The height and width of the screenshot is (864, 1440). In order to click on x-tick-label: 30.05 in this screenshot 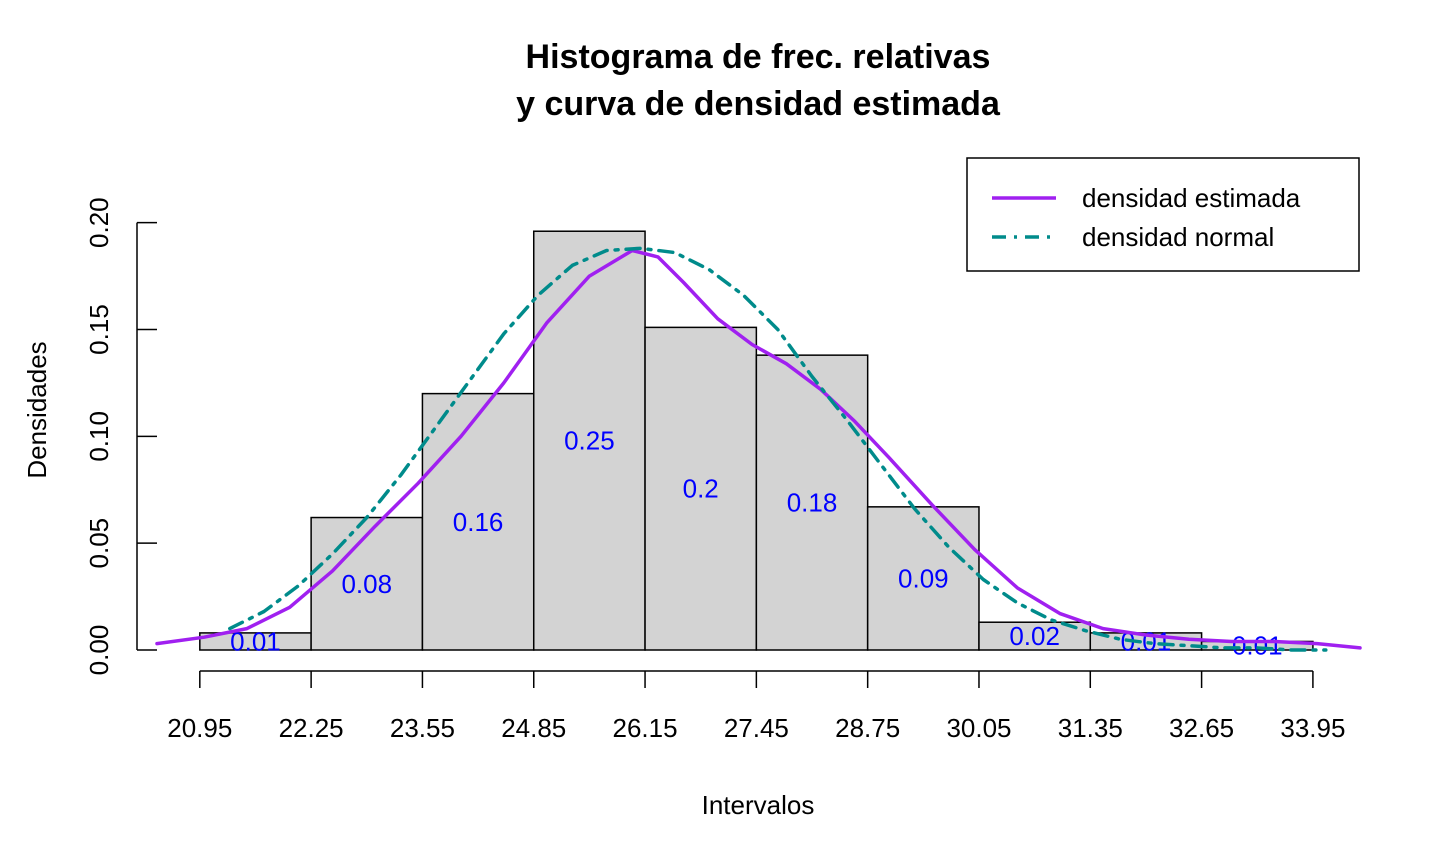, I will do `click(978, 728)`.